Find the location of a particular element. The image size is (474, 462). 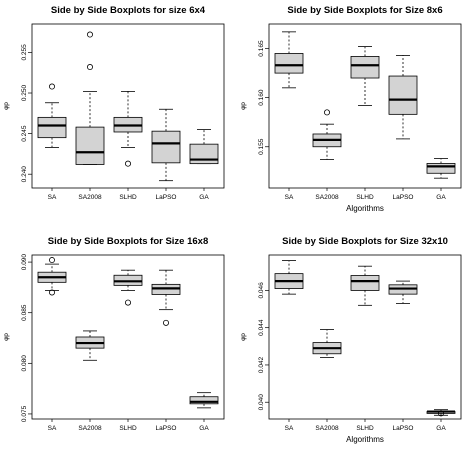

y-tick-label: 0.044 is located at coordinates (261, 327).